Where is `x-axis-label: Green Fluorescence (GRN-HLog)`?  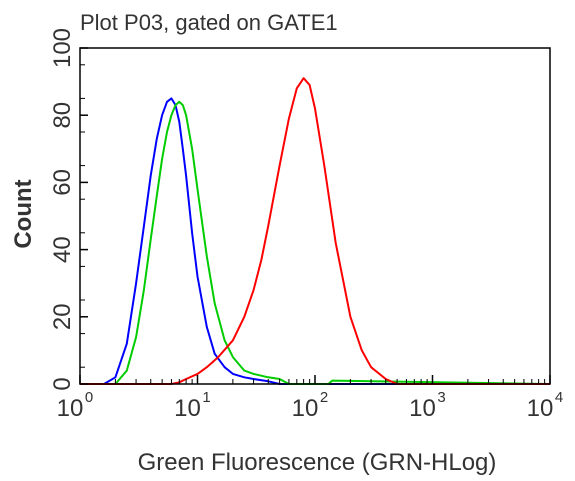 x-axis-label: Green Fluorescence (GRN-HLog) is located at coordinates (317, 462).